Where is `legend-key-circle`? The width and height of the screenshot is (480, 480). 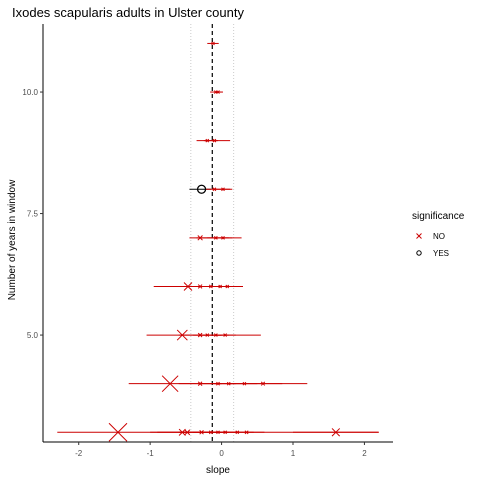 legend-key-circle is located at coordinates (419, 253).